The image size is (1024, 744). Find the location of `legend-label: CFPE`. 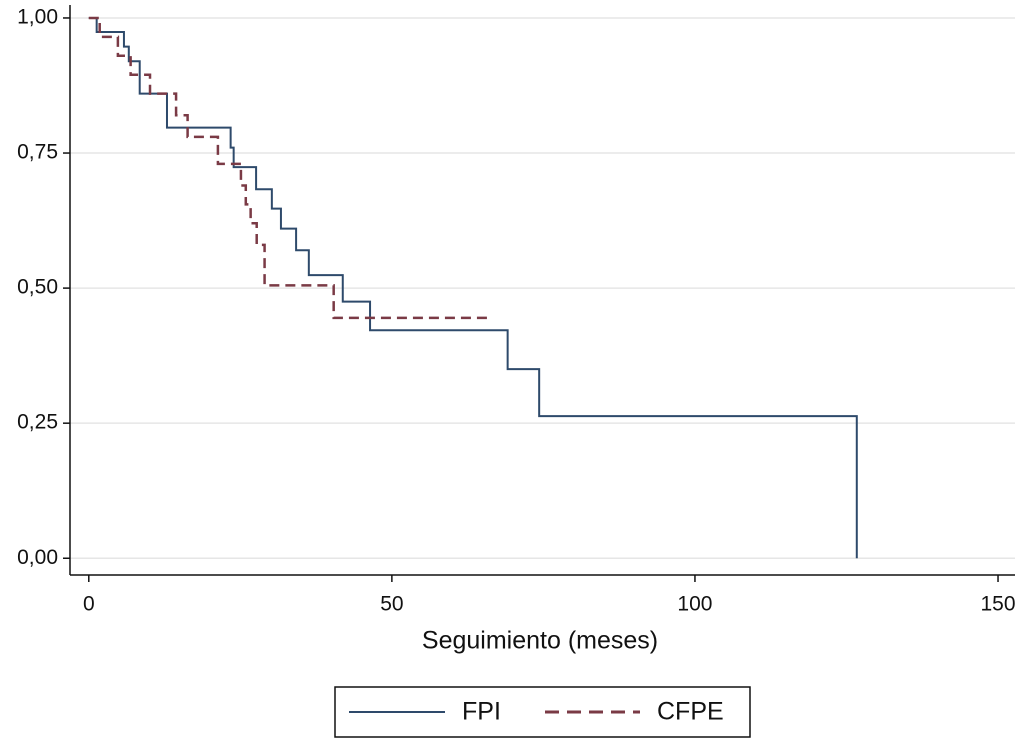

legend-label: CFPE is located at coordinates (690, 712).